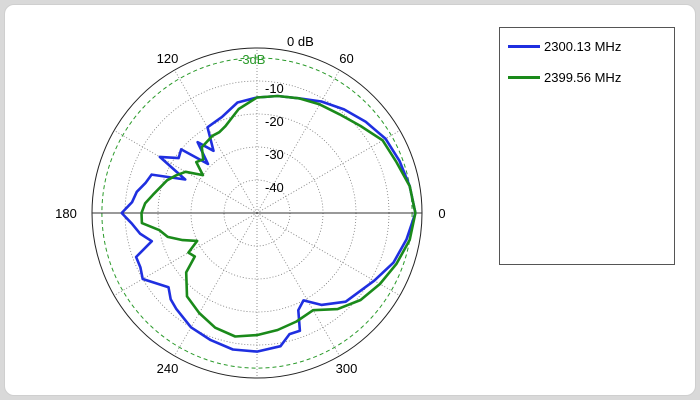 This screenshot has width=700, height=400. What do you see at coordinates (583, 46) in the screenshot?
I see `legend-label-series-1: 2300.13 MHz` at bounding box center [583, 46].